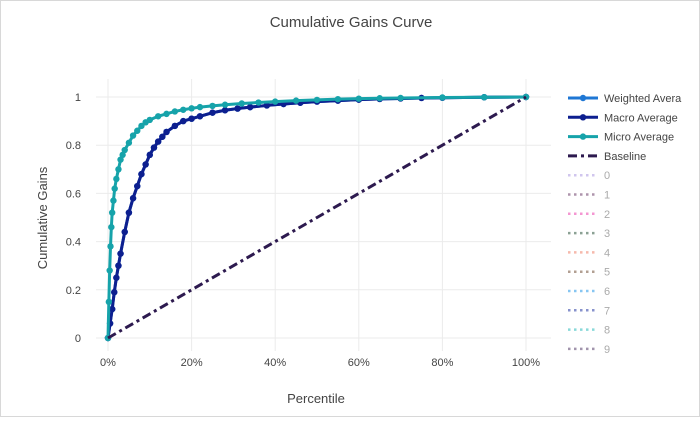 The width and height of the screenshot is (700, 423). I want to click on x-axis-label: Percentile, so click(316, 398).